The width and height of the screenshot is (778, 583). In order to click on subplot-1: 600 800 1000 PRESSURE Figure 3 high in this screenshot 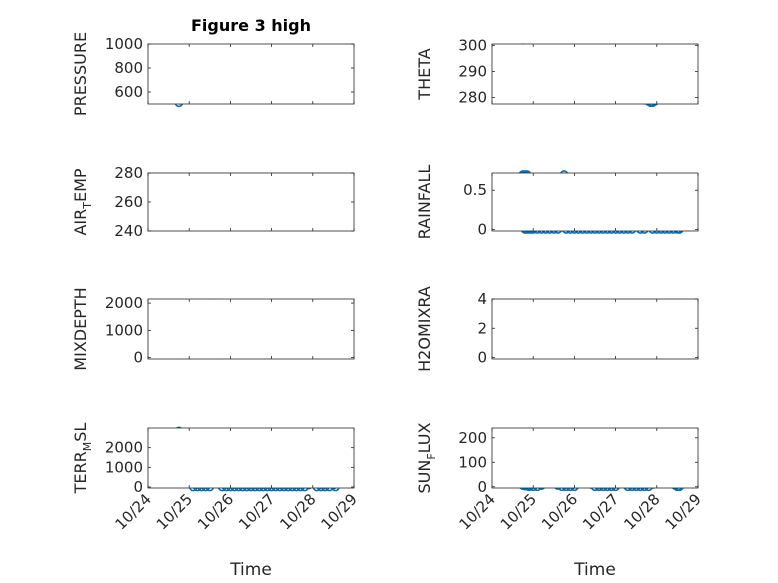, I will do `click(213, 66)`.